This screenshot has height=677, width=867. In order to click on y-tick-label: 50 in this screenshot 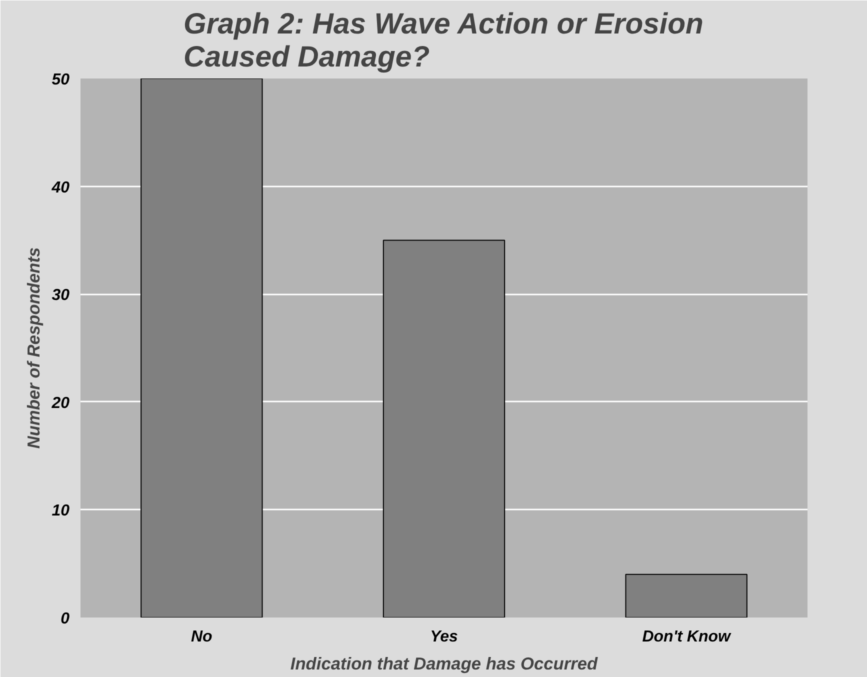, I will do `click(61, 80)`.